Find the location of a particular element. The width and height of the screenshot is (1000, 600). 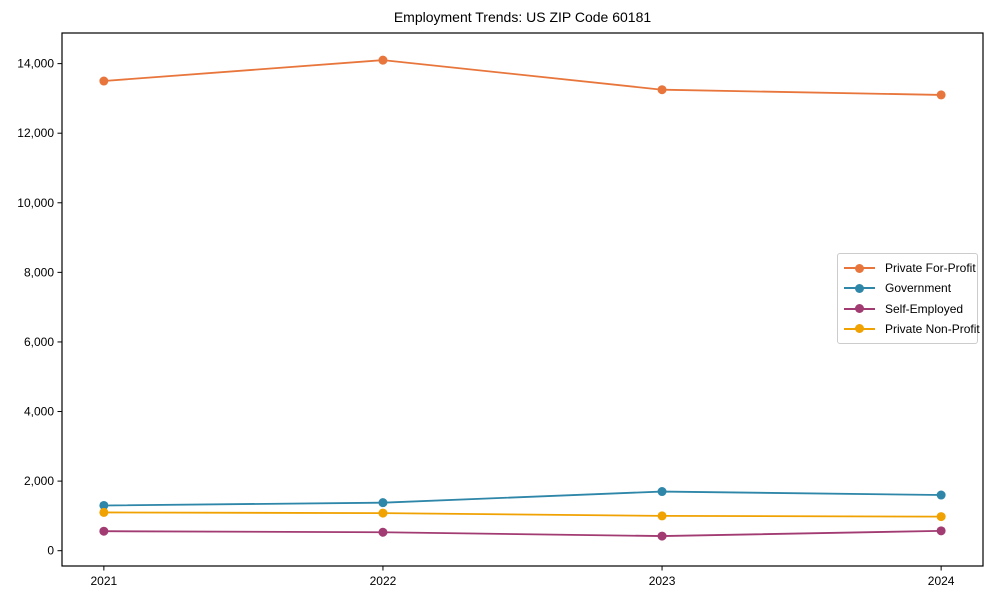

legend-label-government: Government is located at coordinates (918, 288).